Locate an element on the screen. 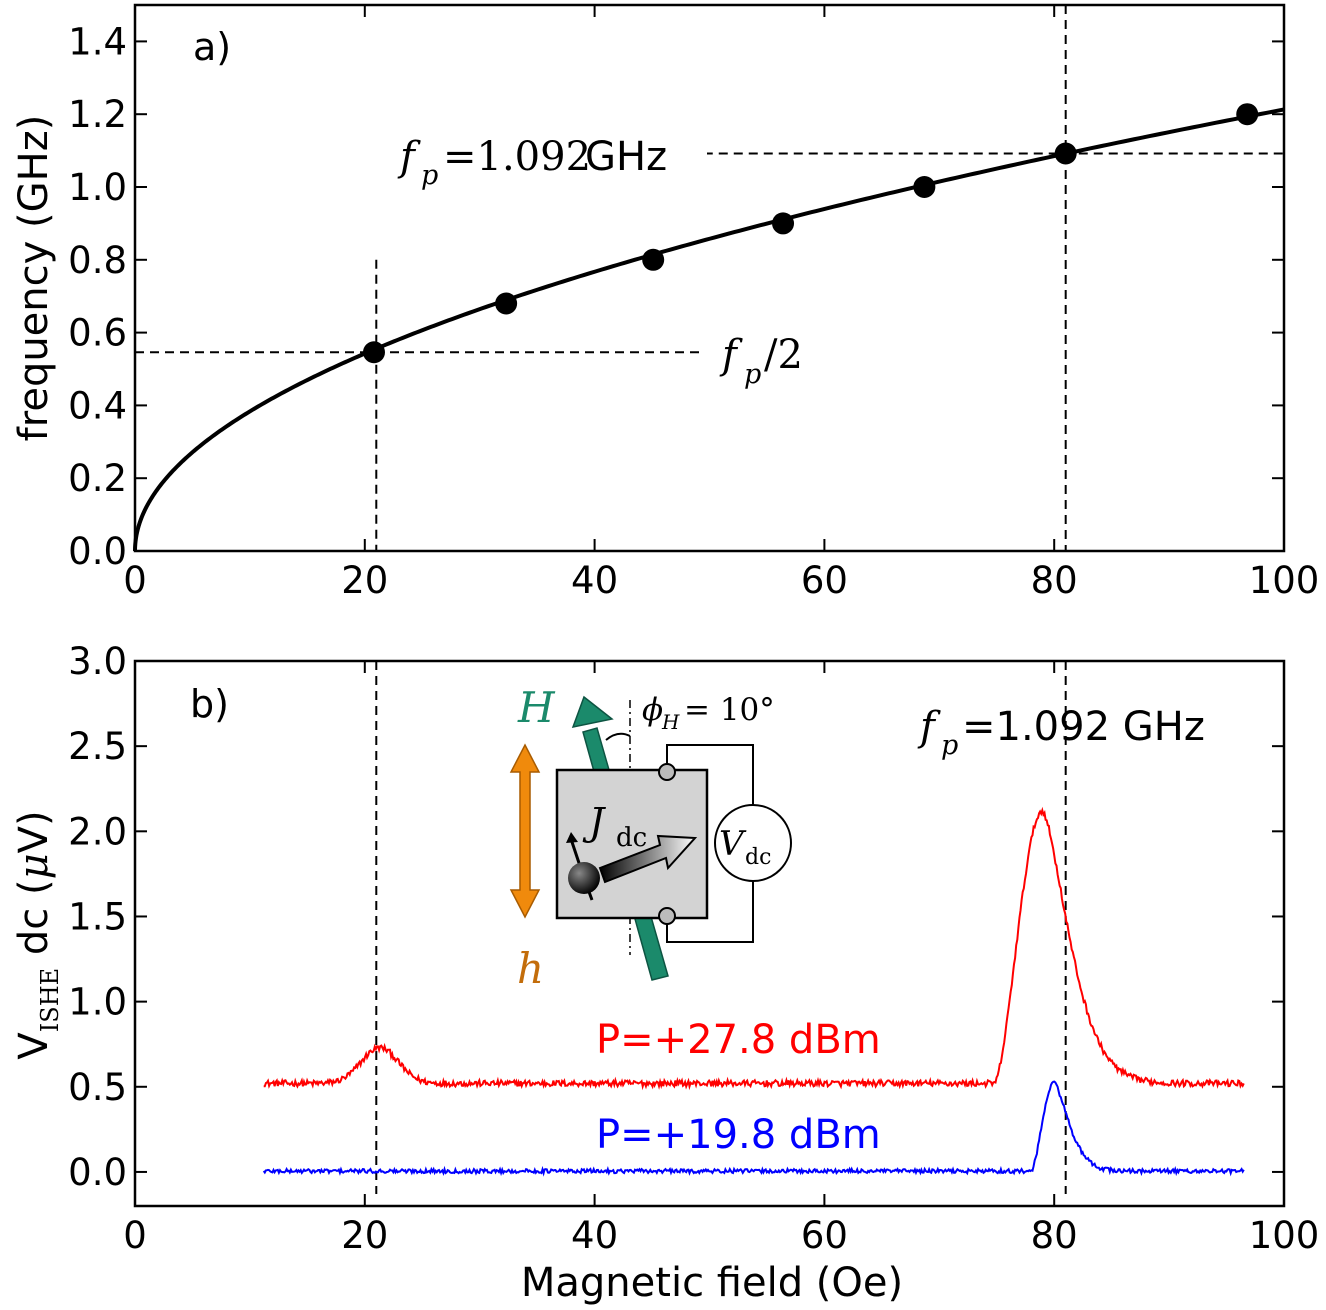  field-arrow-head is located at coordinates (592, 712).